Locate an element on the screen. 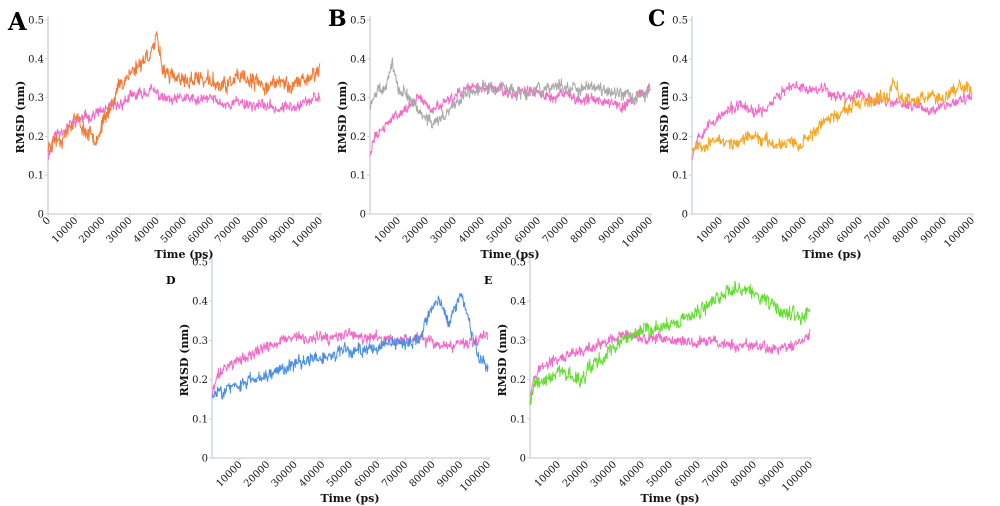 Image resolution: width=1000 pixels, height=506 pixels. y-tick-label-b: 0 is located at coordinates (363, 215).